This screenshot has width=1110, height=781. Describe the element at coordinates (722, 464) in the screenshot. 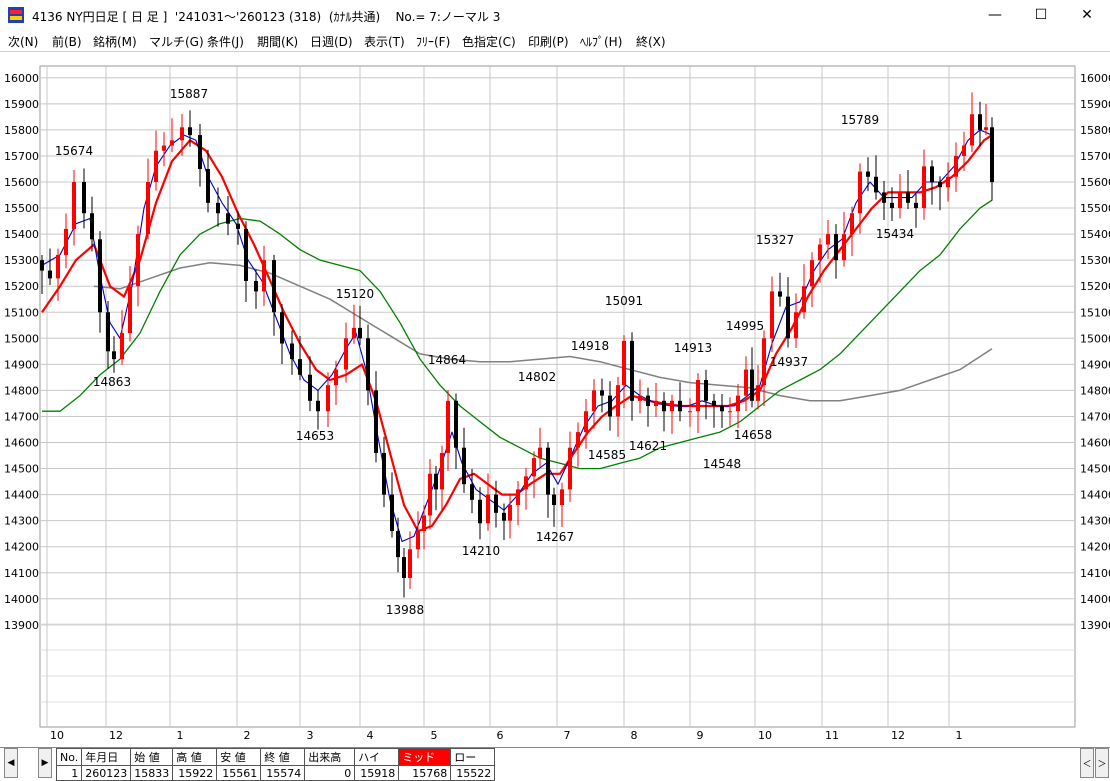

I see `peak-annotation: 14548` at that location.